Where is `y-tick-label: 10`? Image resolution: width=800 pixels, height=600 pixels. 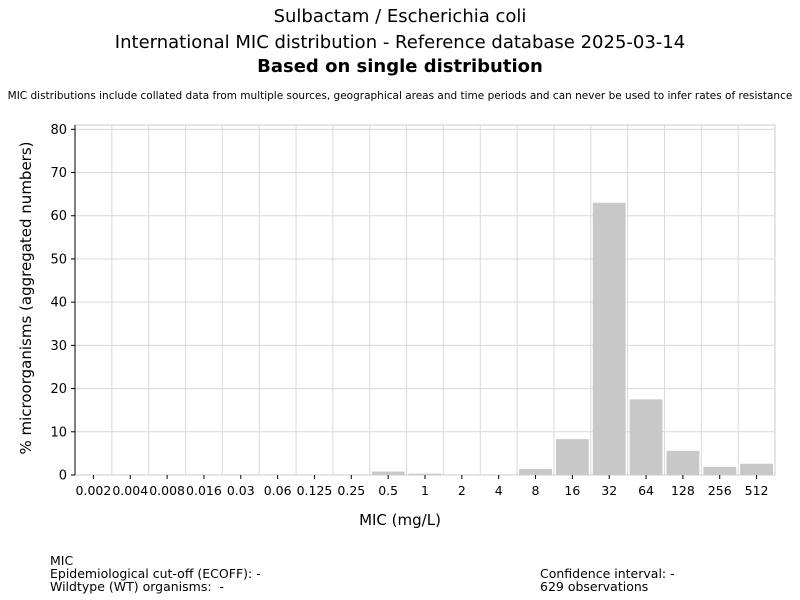 y-tick-label: 10 is located at coordinates (58, 432).